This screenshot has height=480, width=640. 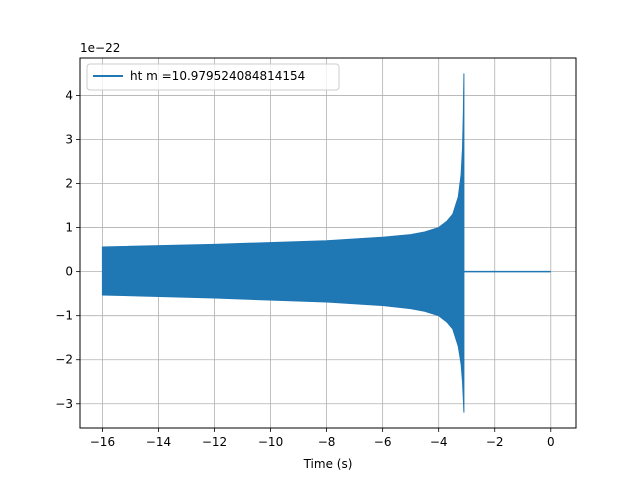 I want to click on y-scale-label: 1e−22, so click(x=100, y=48).